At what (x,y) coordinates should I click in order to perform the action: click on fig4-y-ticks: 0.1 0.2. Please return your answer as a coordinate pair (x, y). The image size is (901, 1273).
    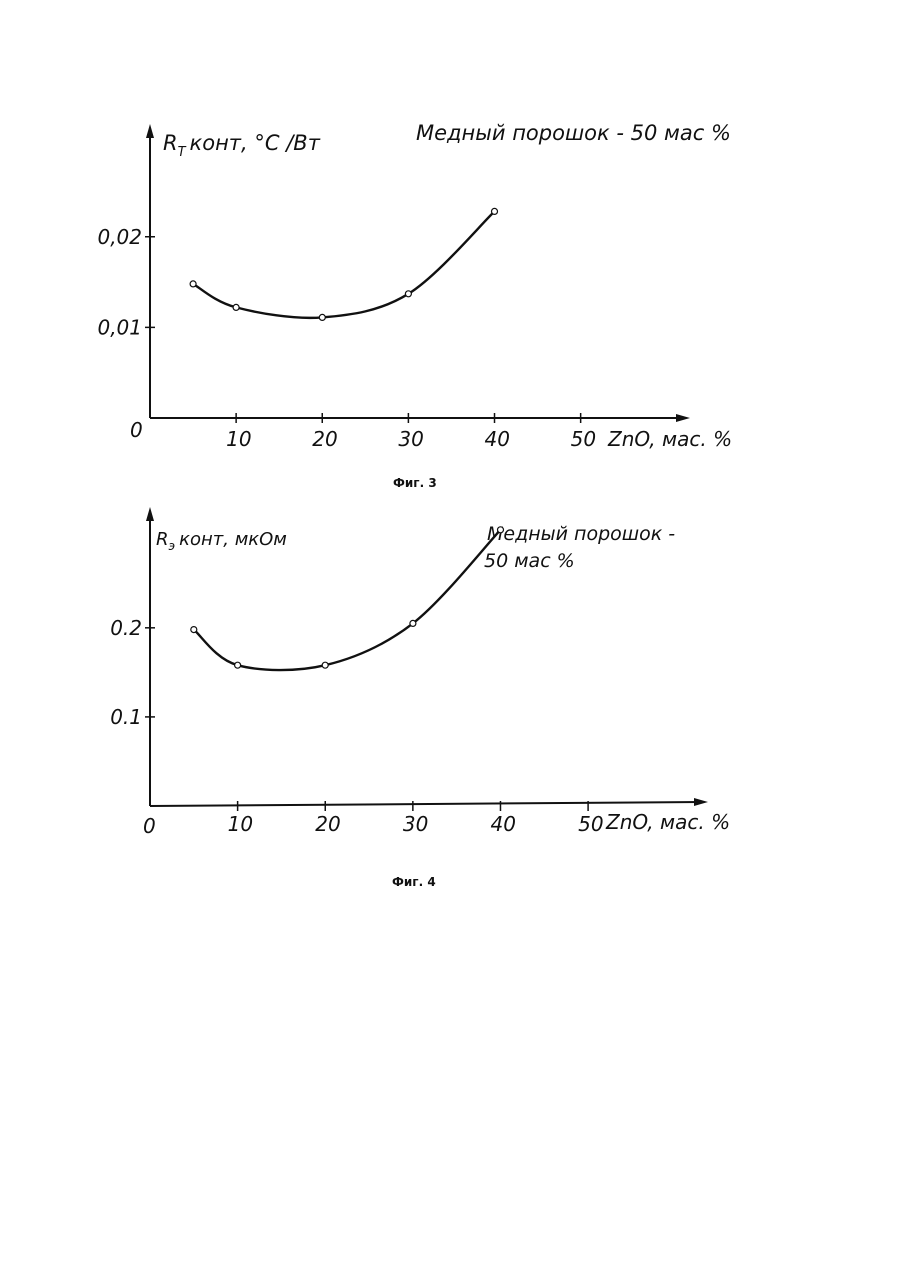
    Looking at the image, I should click on (132, 672).